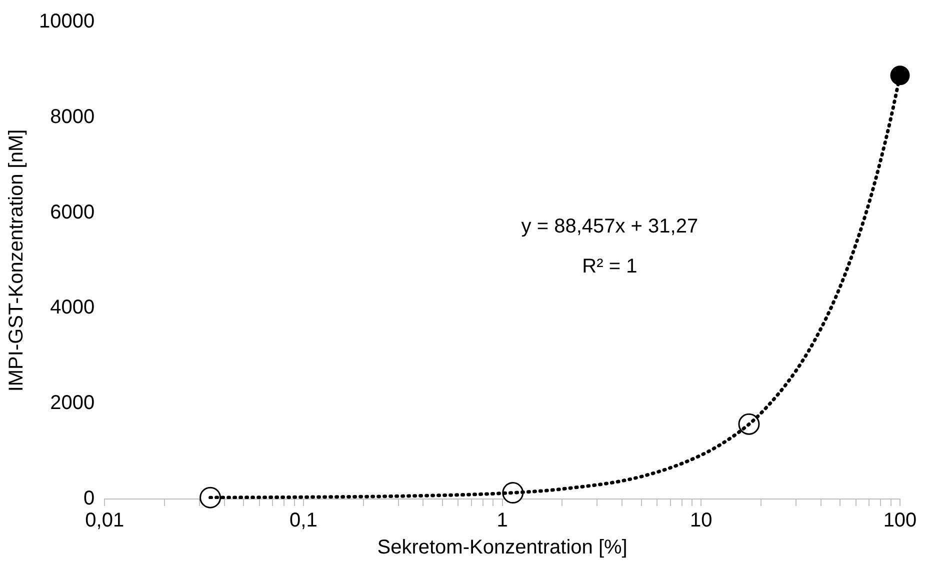 Image resolution: width=925 pixels, height=565 pixels. Describe the element at coordinates (66, 21) in the screenshot. I see `y-tick-label: 10000` at that location.